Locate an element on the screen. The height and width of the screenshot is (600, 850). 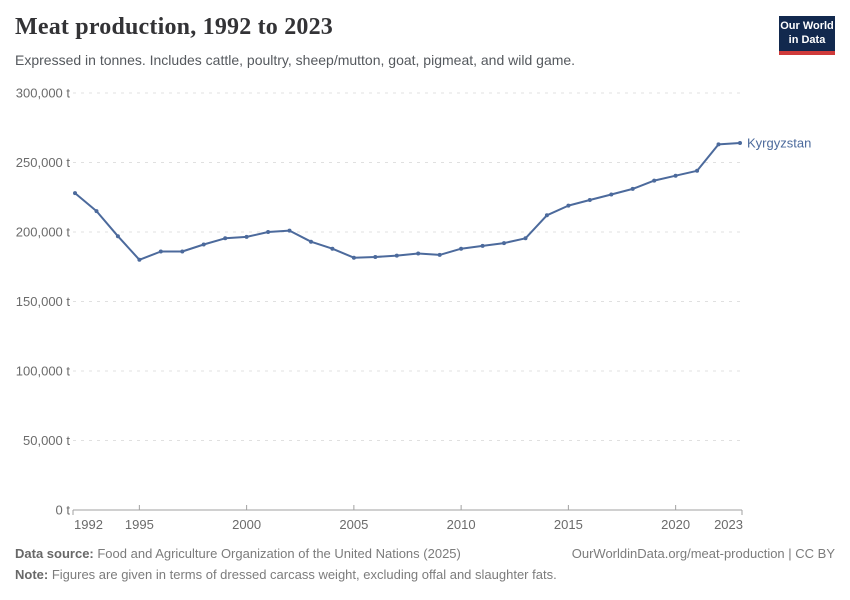
owid-logo-line2: in Data is located at coordinates (807, 39).